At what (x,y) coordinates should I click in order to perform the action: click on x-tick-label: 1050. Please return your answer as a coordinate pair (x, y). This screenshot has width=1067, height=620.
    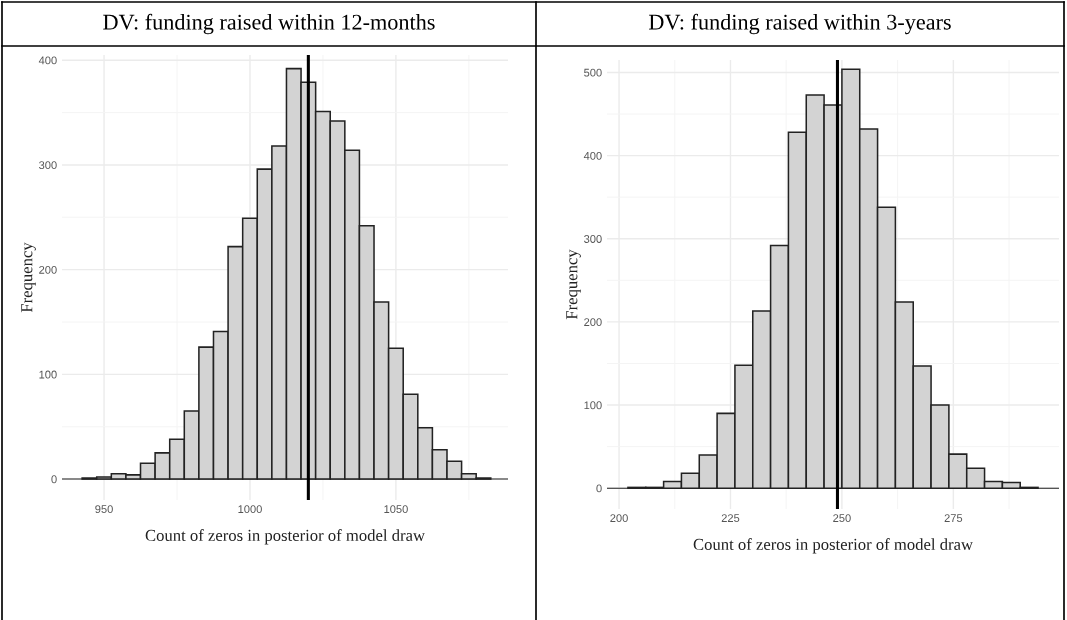
    Looking at the image, I should click on (396, 509).